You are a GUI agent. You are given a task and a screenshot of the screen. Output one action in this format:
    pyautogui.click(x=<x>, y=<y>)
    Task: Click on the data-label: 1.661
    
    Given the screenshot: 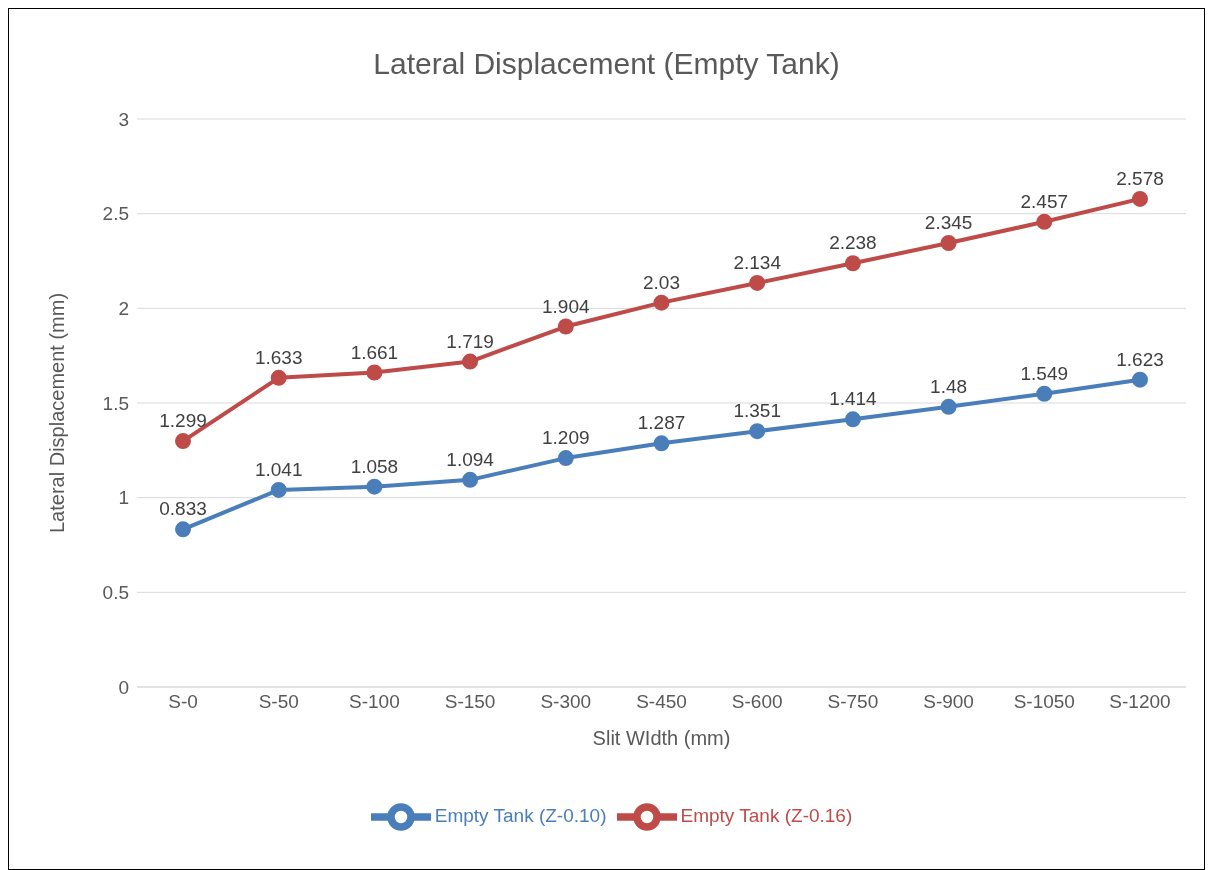 What is the action you would take?
    pyautogui.click(x=374, y=352)
    